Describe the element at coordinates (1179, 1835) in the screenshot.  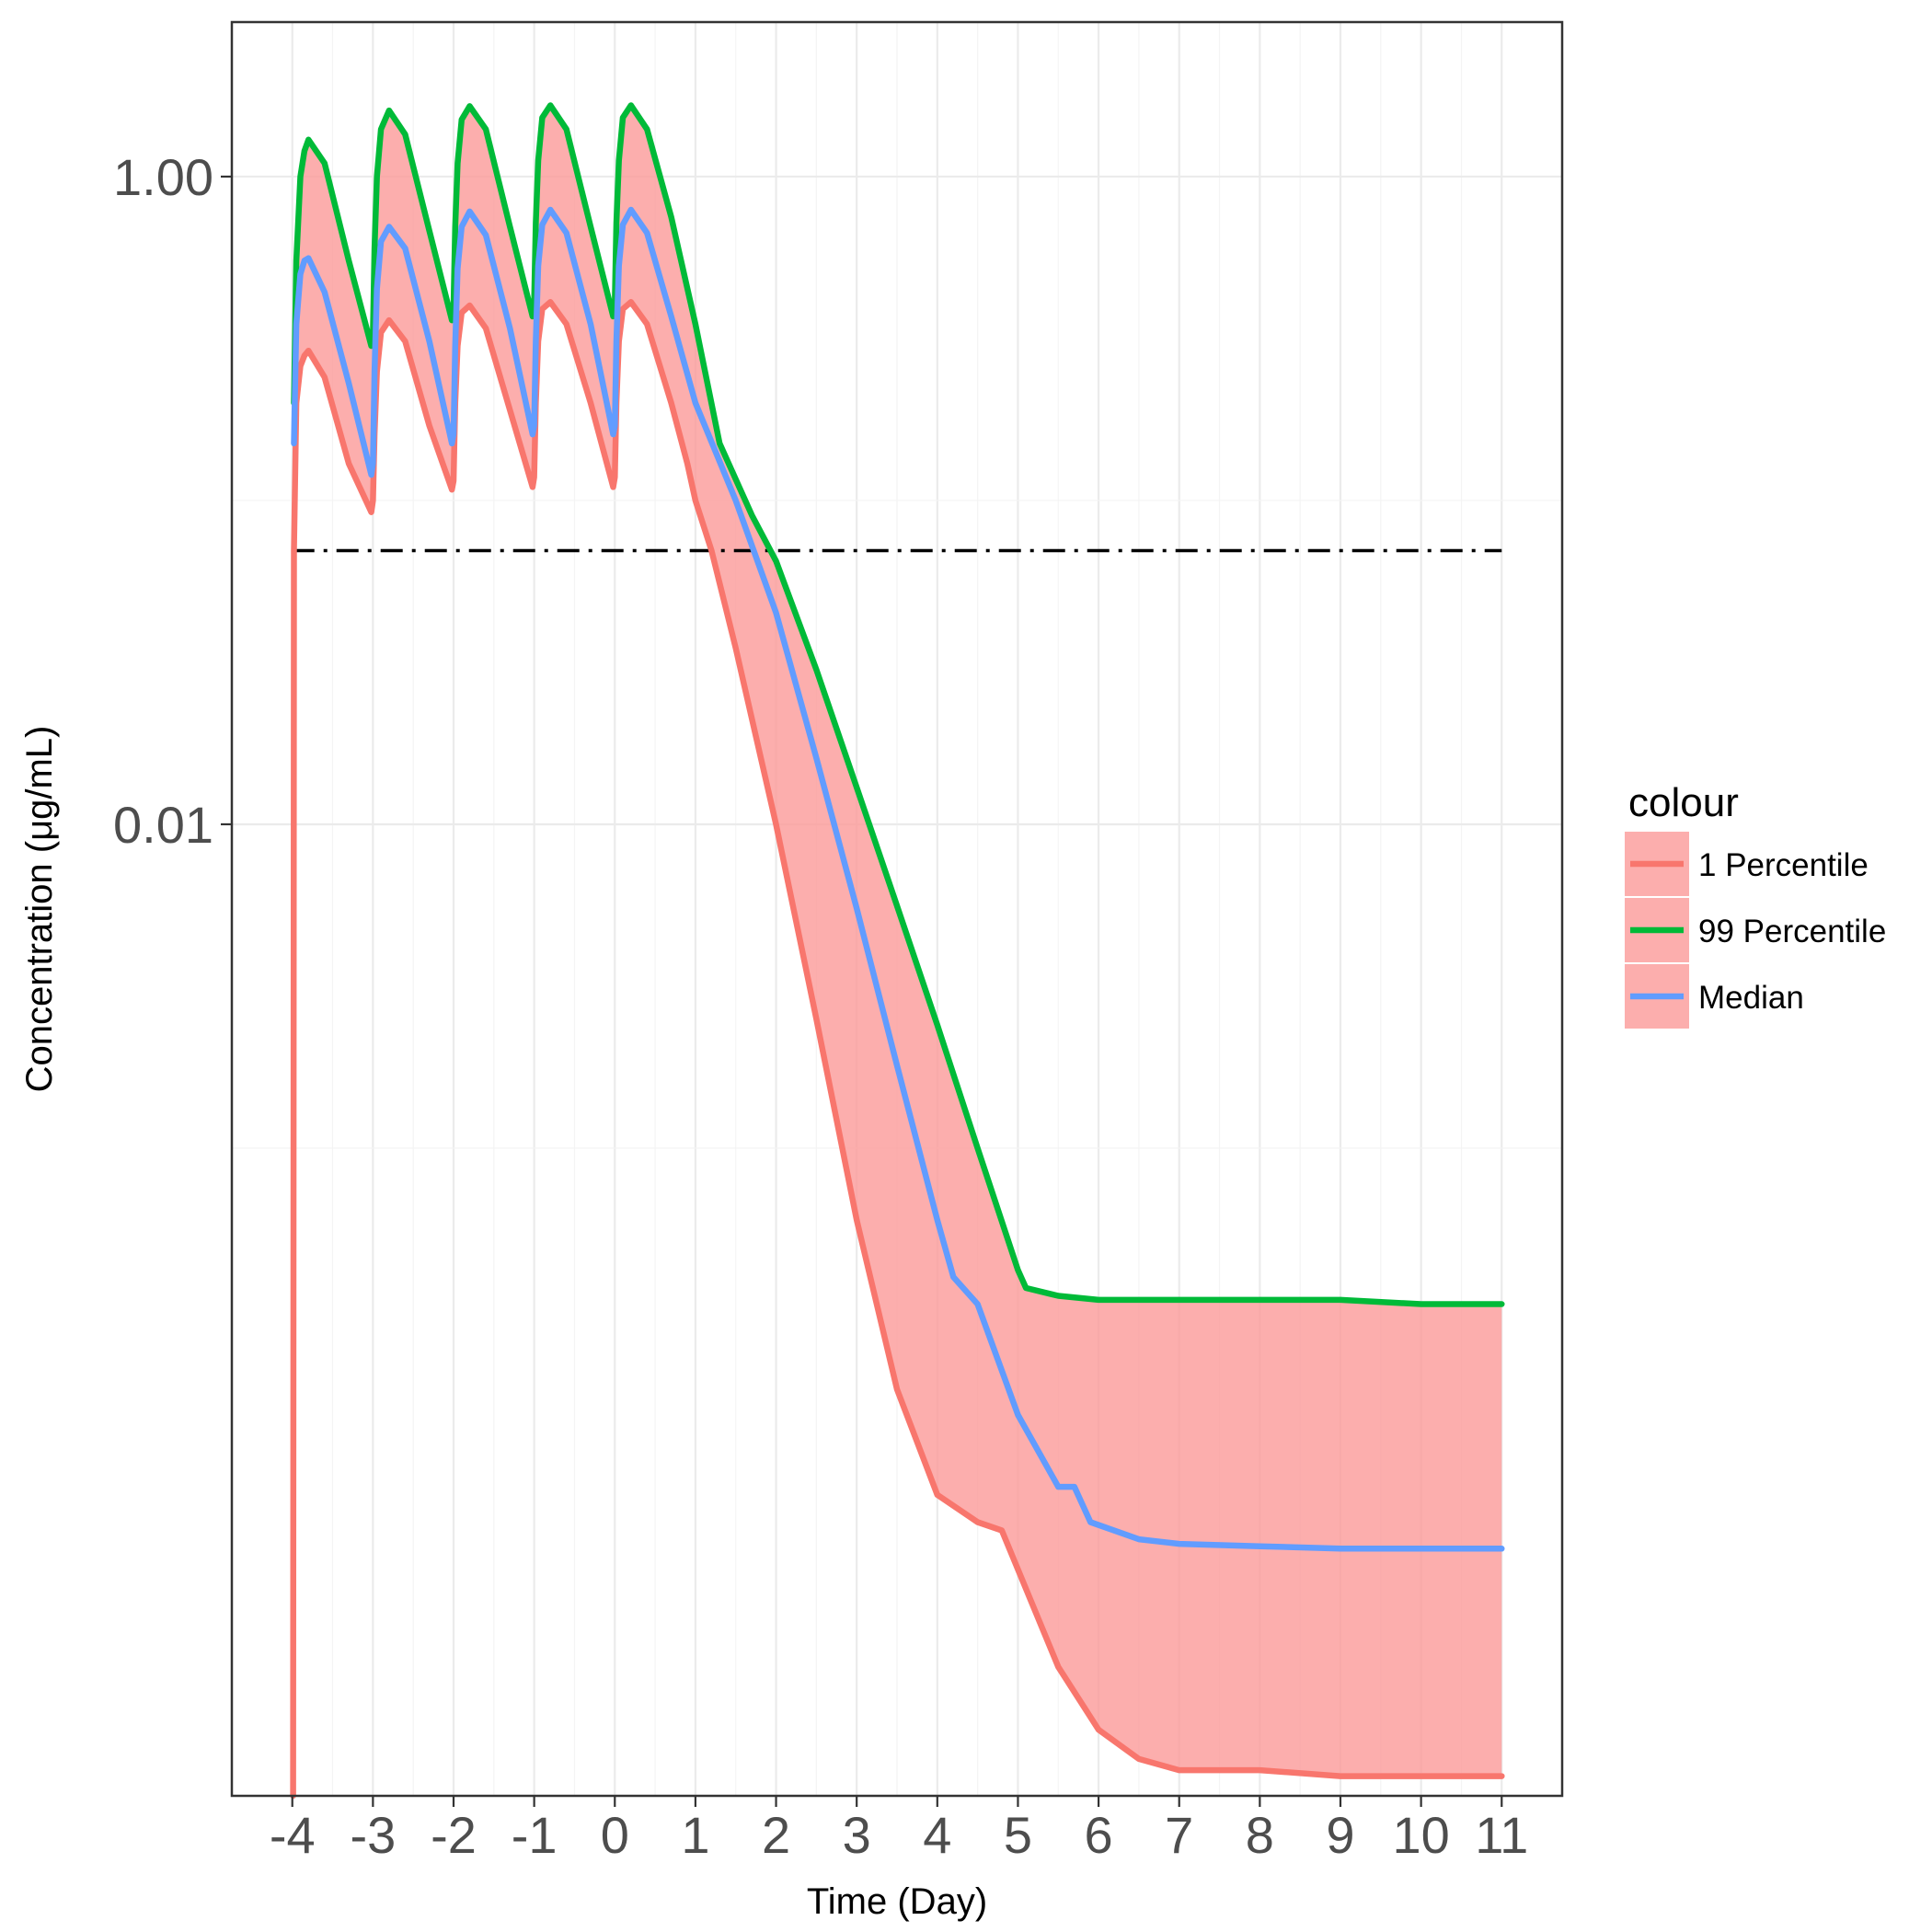
I see `x-tick-label: 7` at that location.